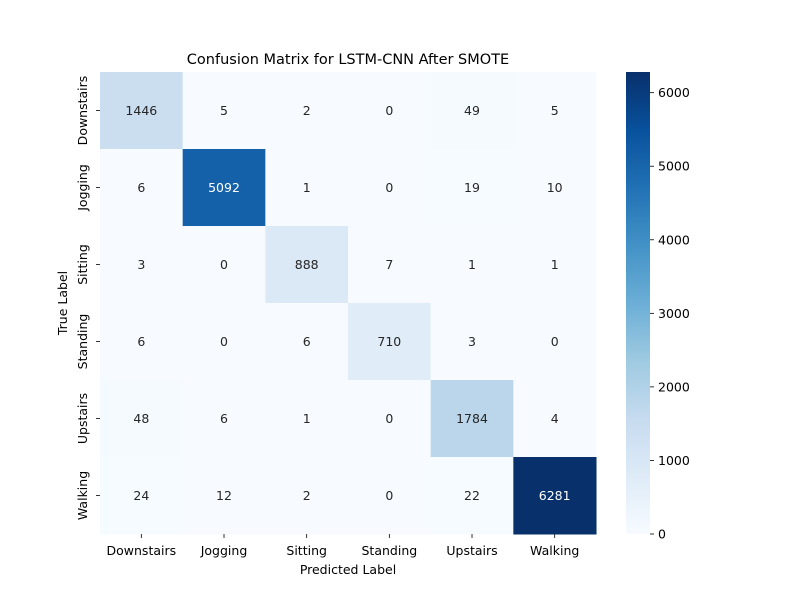 Image resolution: width=800 pixels, height=600 pixels. I want to click on x-tick-label: Upstairs, so click(471, 550).